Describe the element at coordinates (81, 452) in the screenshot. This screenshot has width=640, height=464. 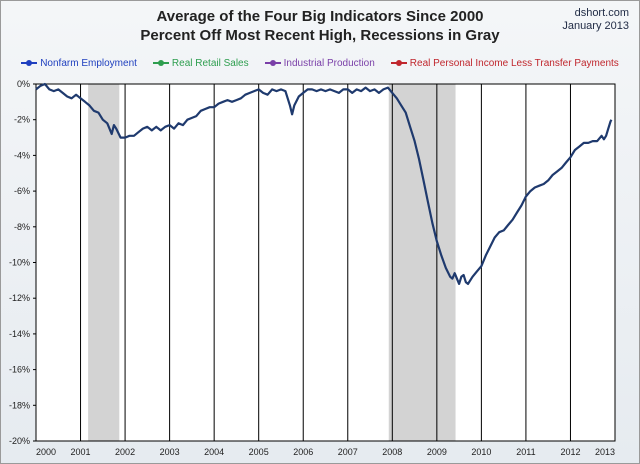
I see `x-tick-label: 2001` at that location.